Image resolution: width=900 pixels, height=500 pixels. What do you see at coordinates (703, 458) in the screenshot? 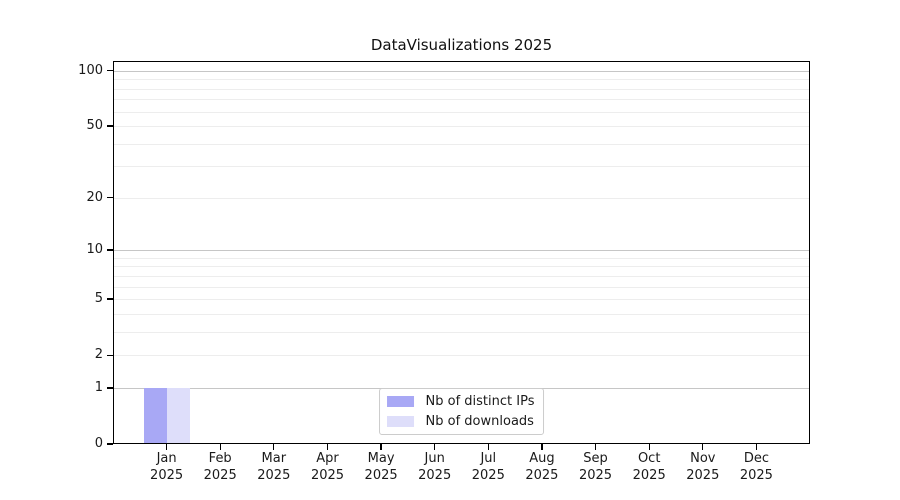
I see `x-tick-month: Nov` at bounding box center [703, 458].